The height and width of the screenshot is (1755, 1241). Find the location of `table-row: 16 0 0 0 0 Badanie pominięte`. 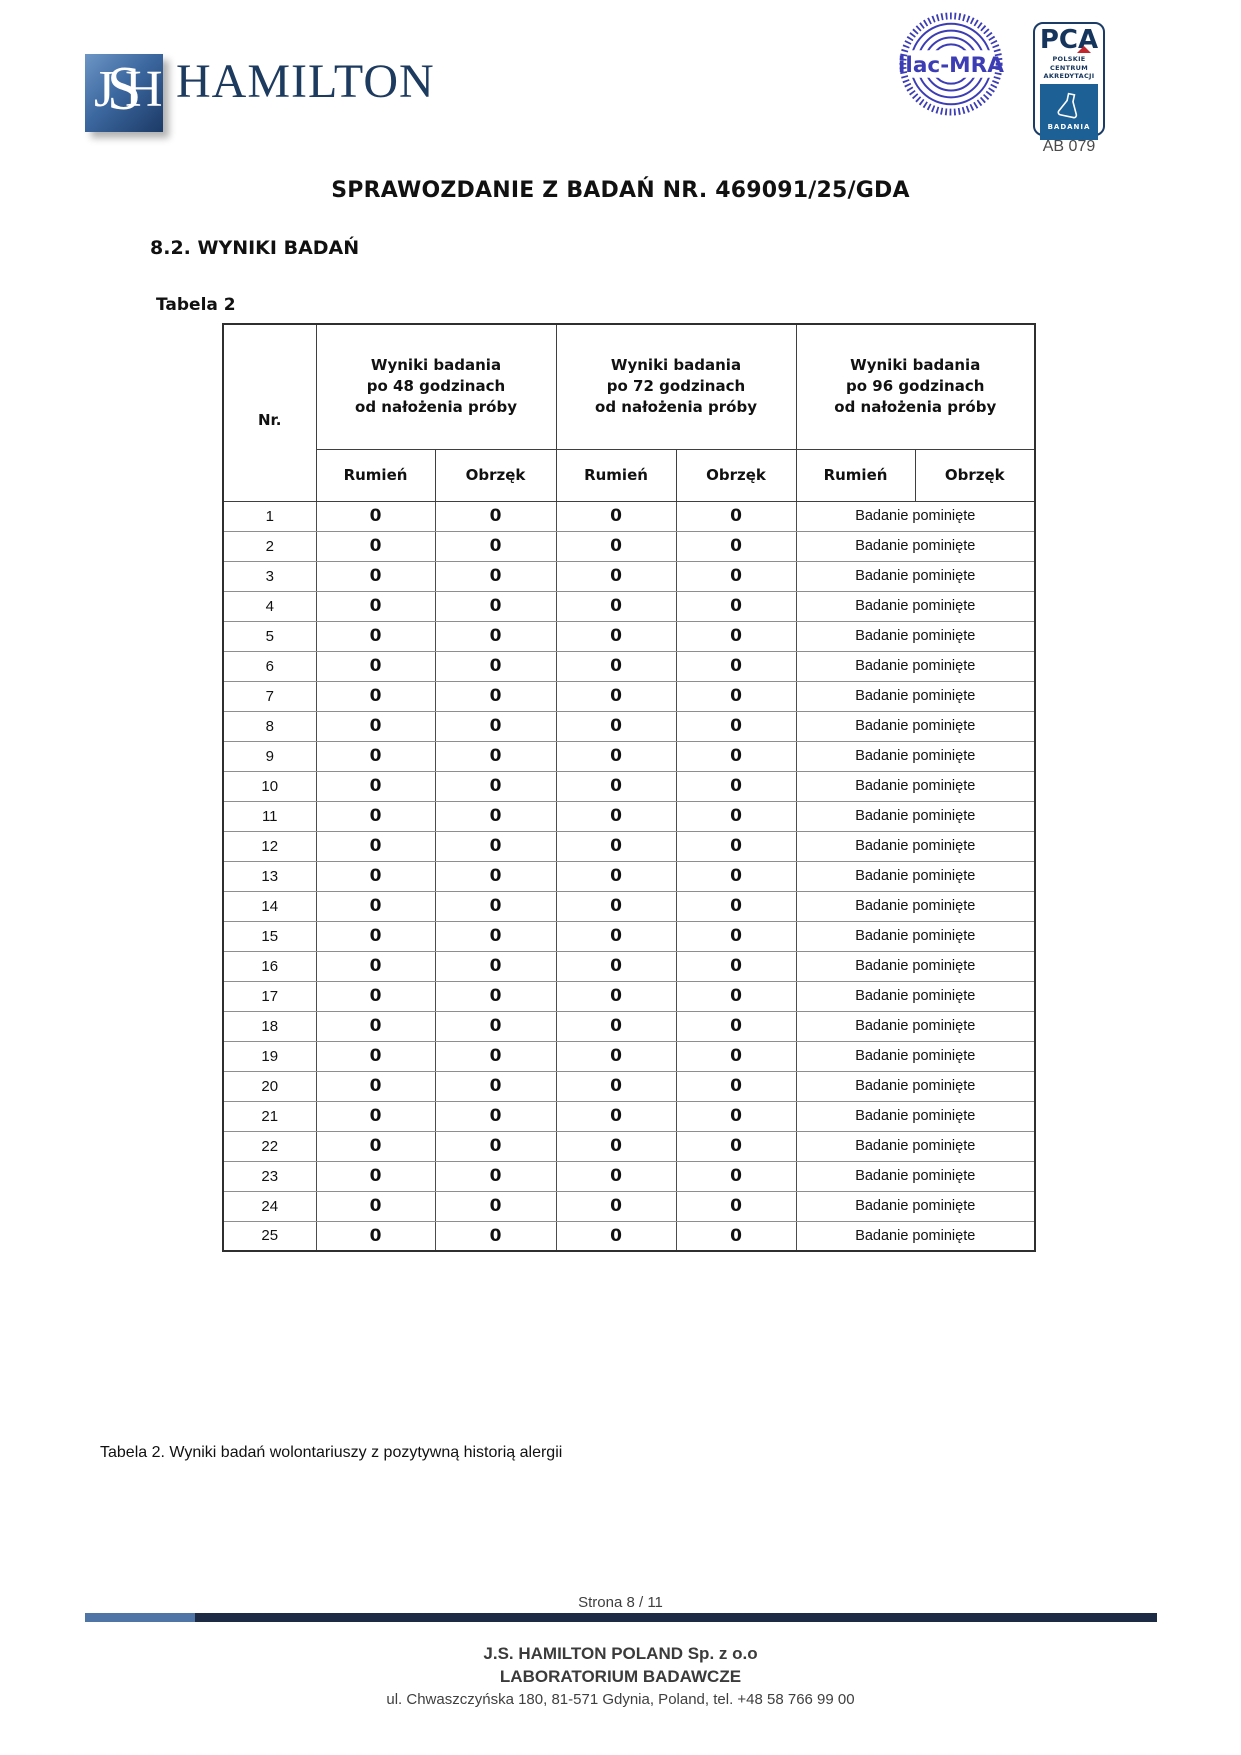

table-row: 16 0 0 0 0 Badanie pominięte is located at coordinates (629, 966).